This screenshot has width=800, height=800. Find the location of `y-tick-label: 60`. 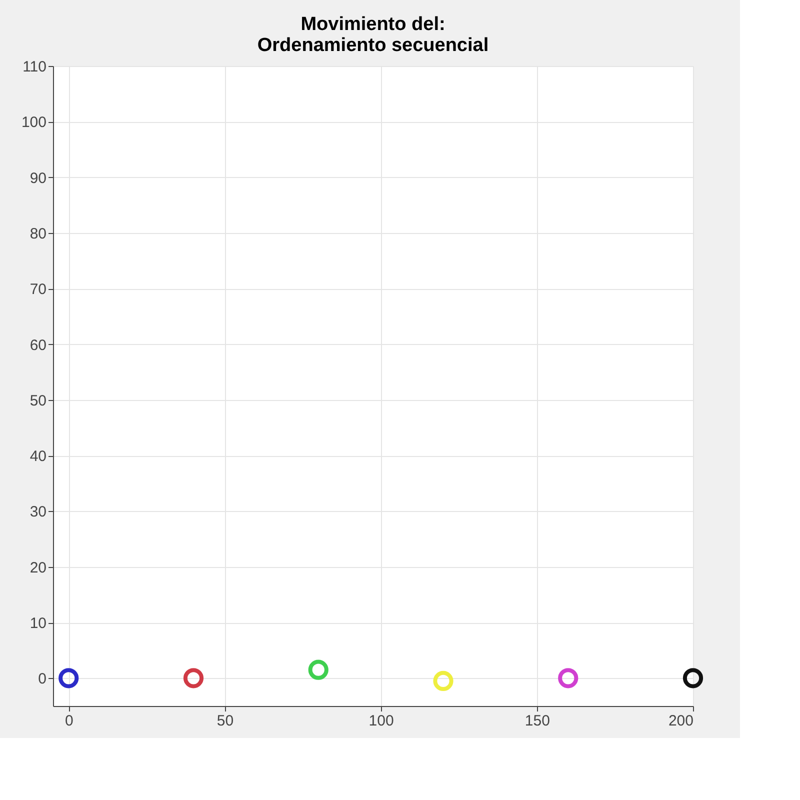

y-tick-label: 60 is located at coordinates (38, 345).